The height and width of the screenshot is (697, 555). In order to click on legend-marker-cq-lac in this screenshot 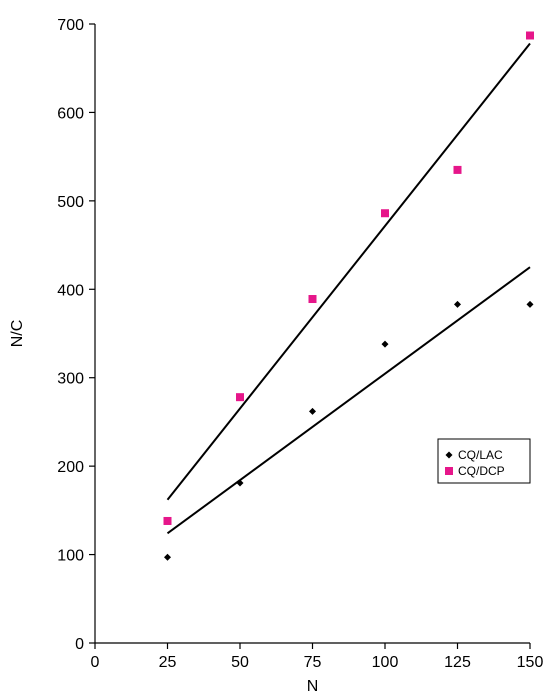, I will do `click(449, 455)`.